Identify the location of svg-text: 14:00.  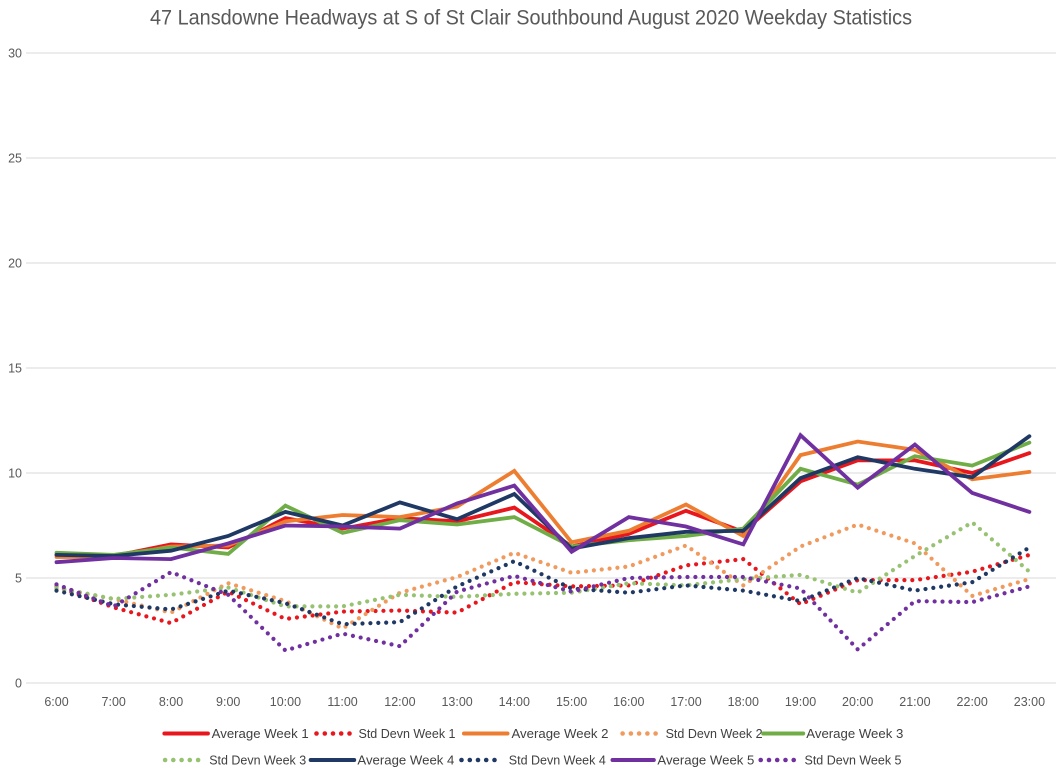
(514, 702).